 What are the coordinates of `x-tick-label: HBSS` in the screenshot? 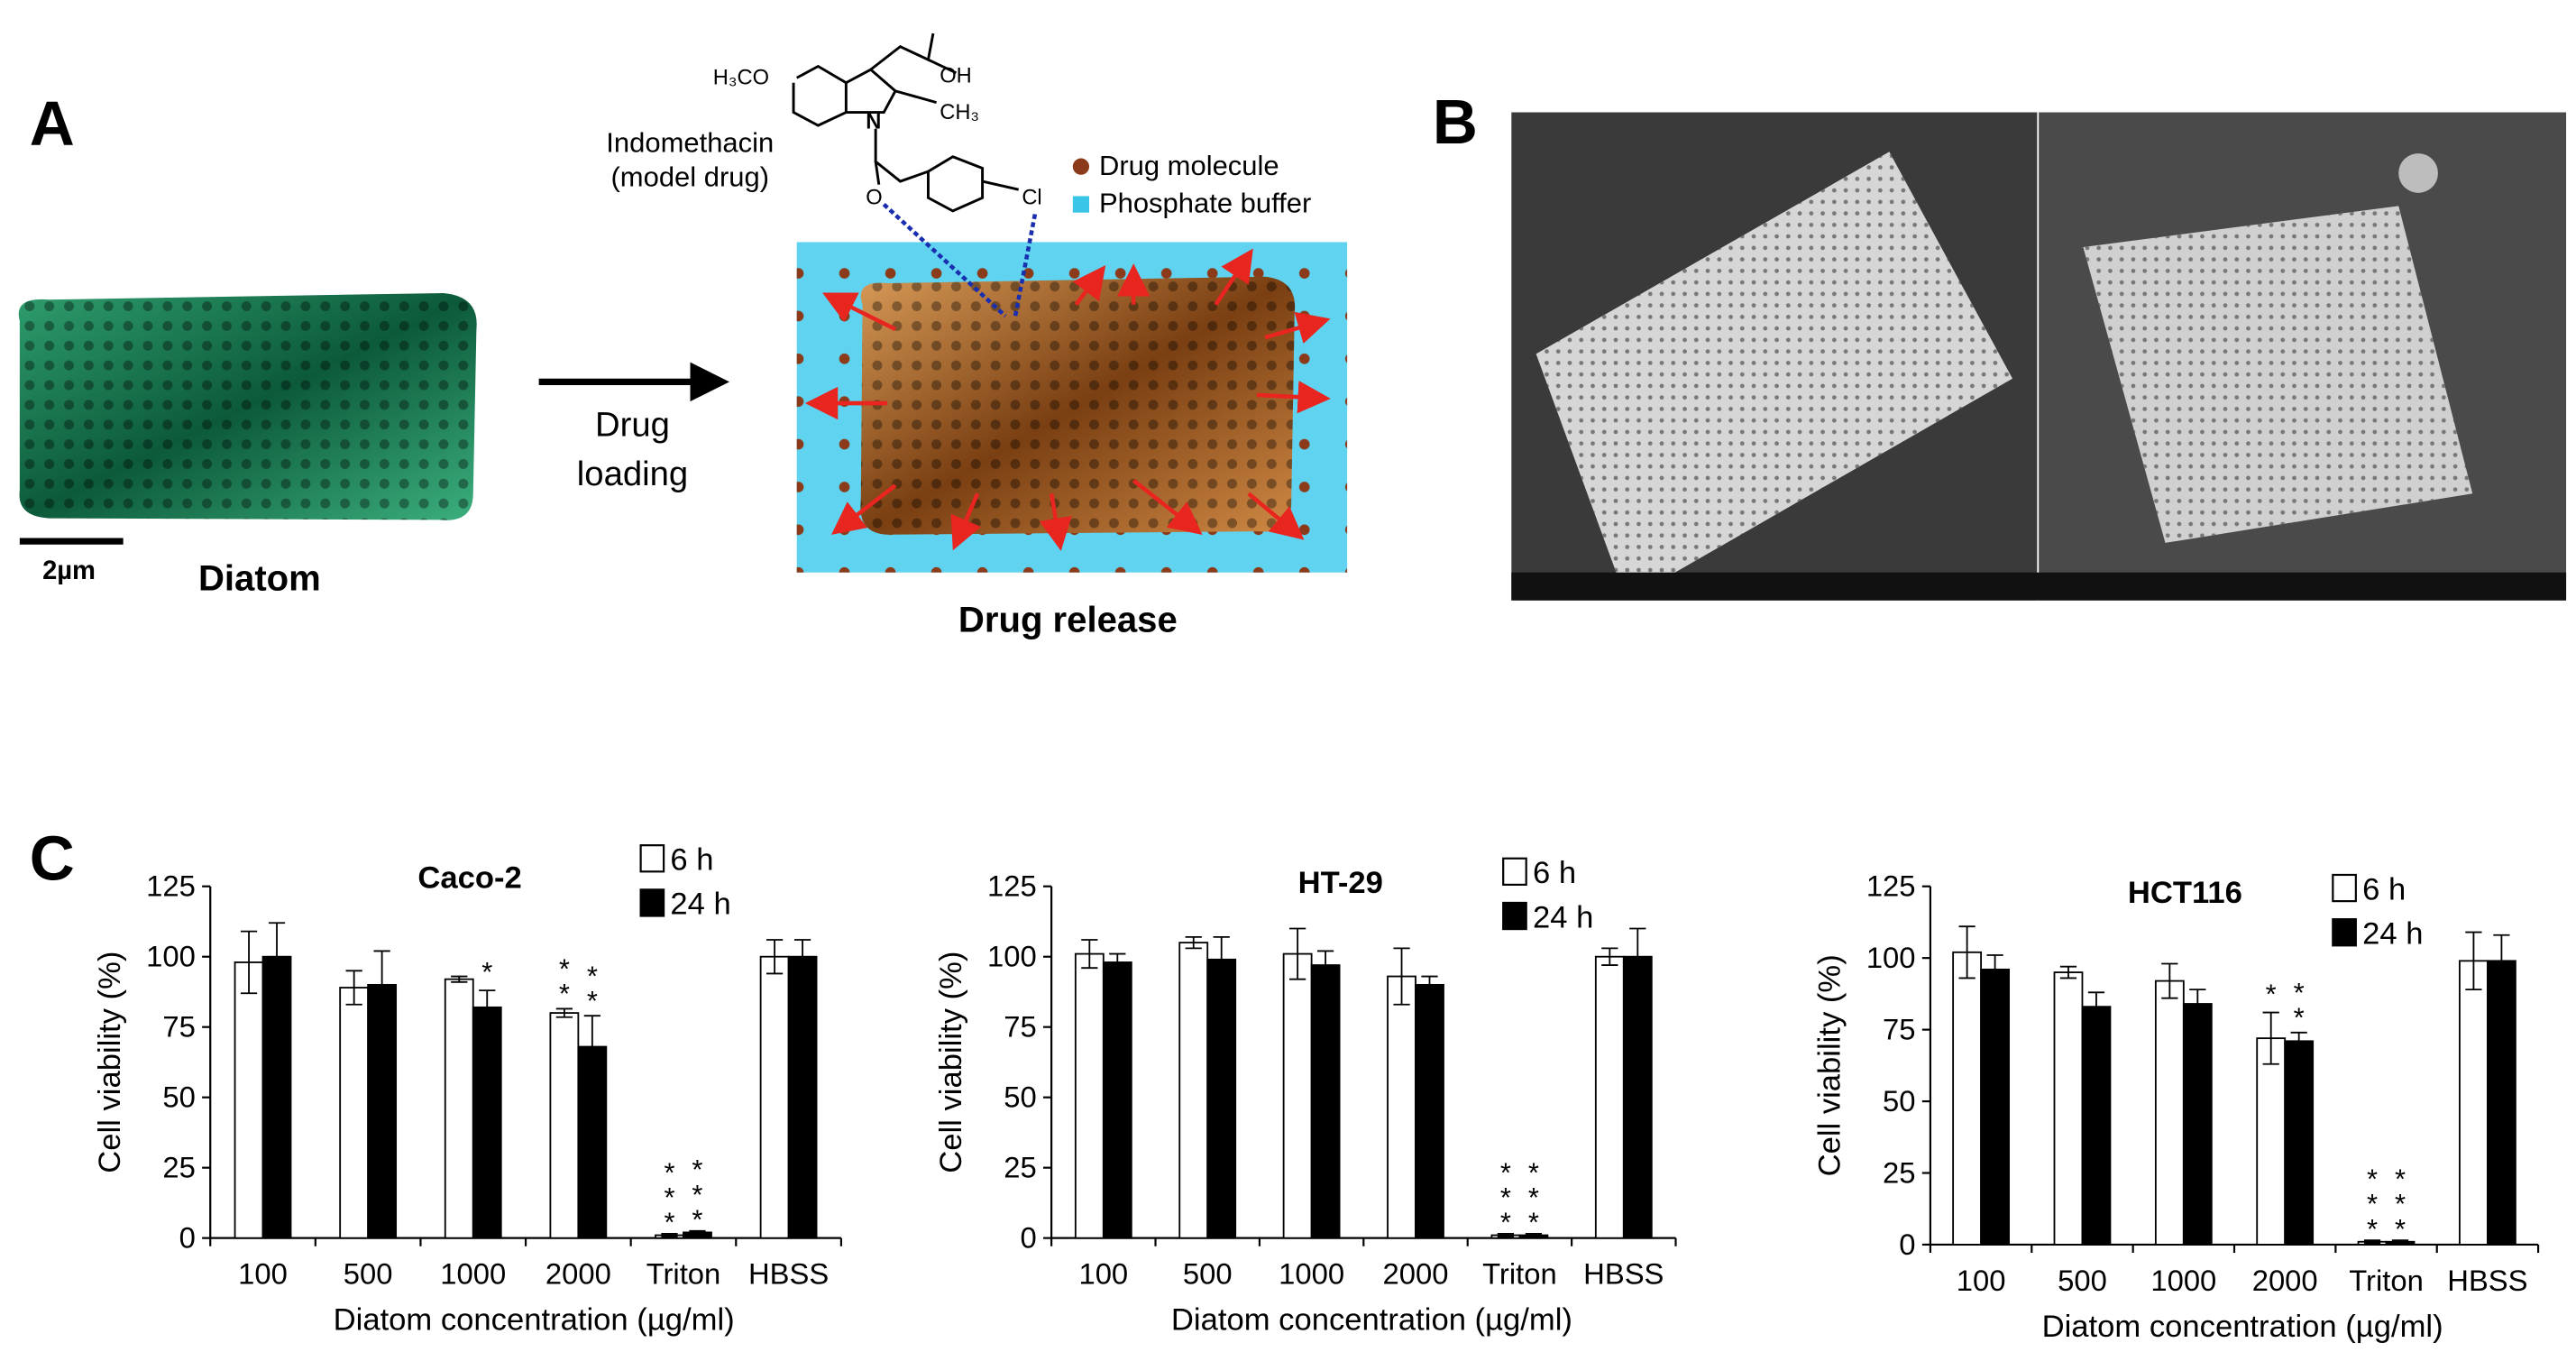 It's located at (788, 1274).